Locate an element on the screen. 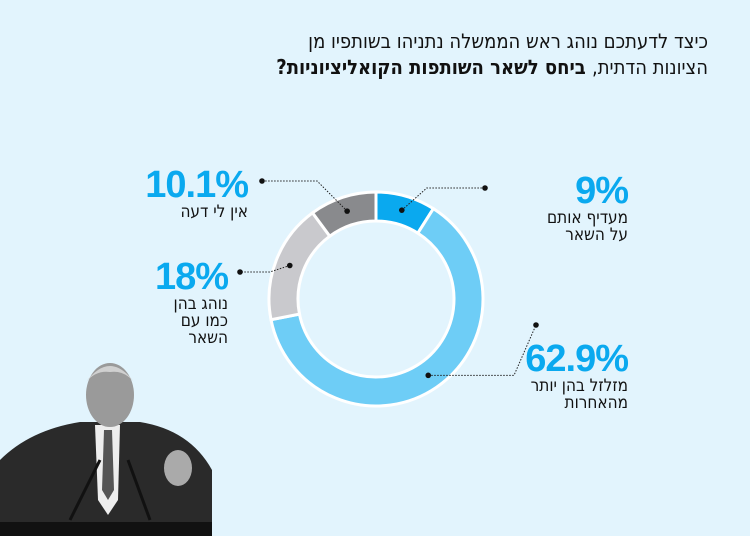  category-label: נוהג בהן is located at coordinates (200, 304).